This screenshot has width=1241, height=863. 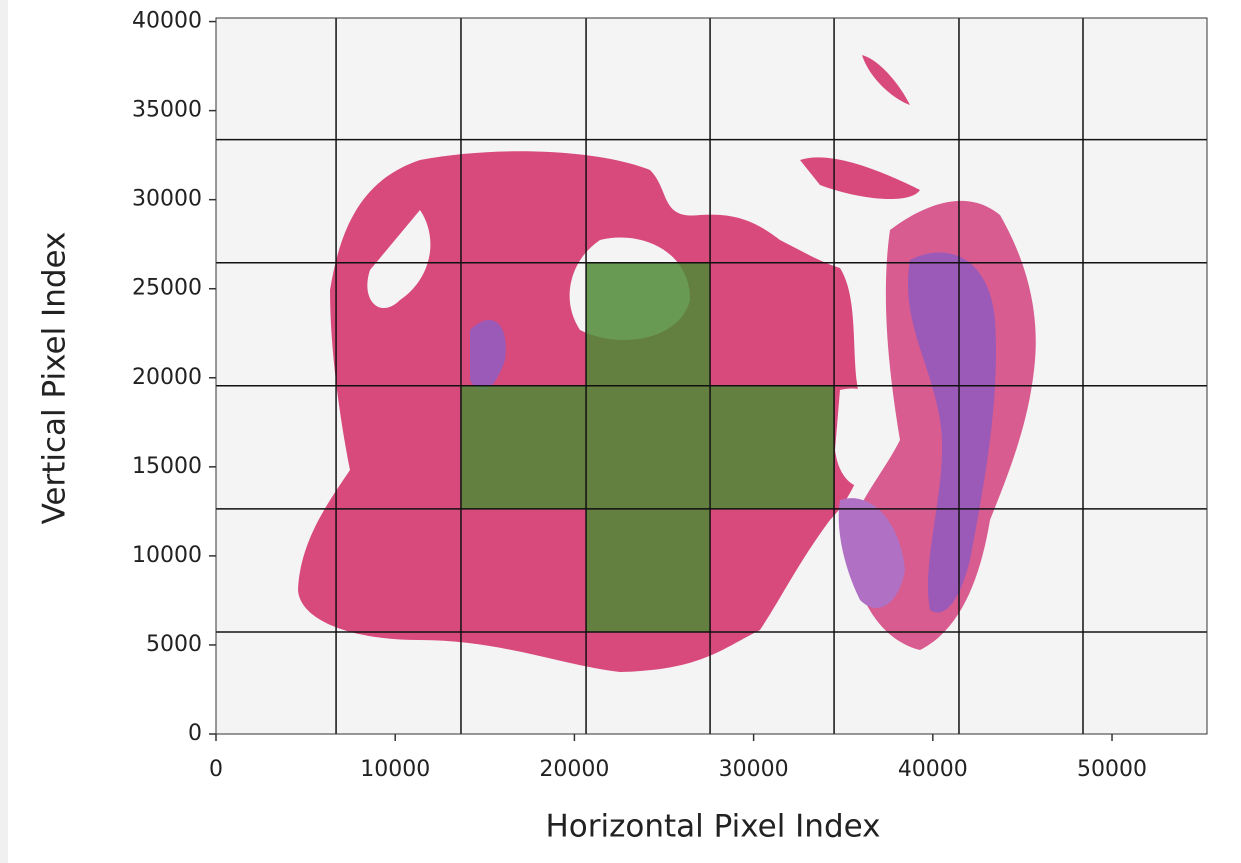 I want to click on y-tick-label: 5000, so click(x=174, y=644).